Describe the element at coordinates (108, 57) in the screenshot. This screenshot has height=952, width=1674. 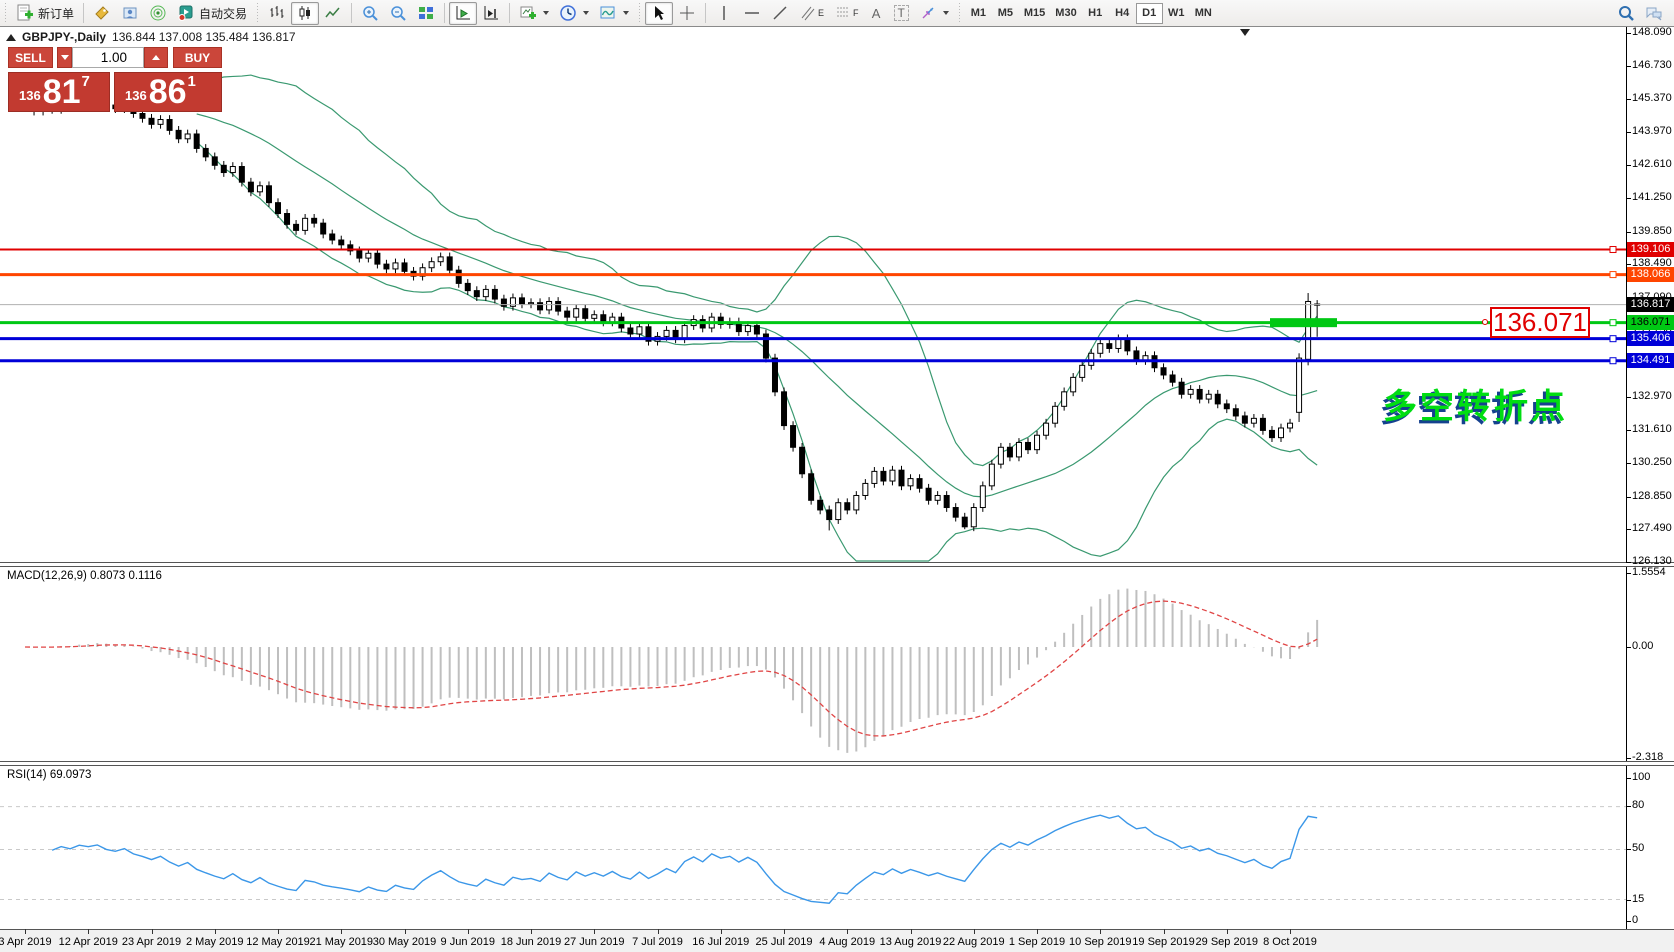
I see `volume-input: 1.00` at that location.